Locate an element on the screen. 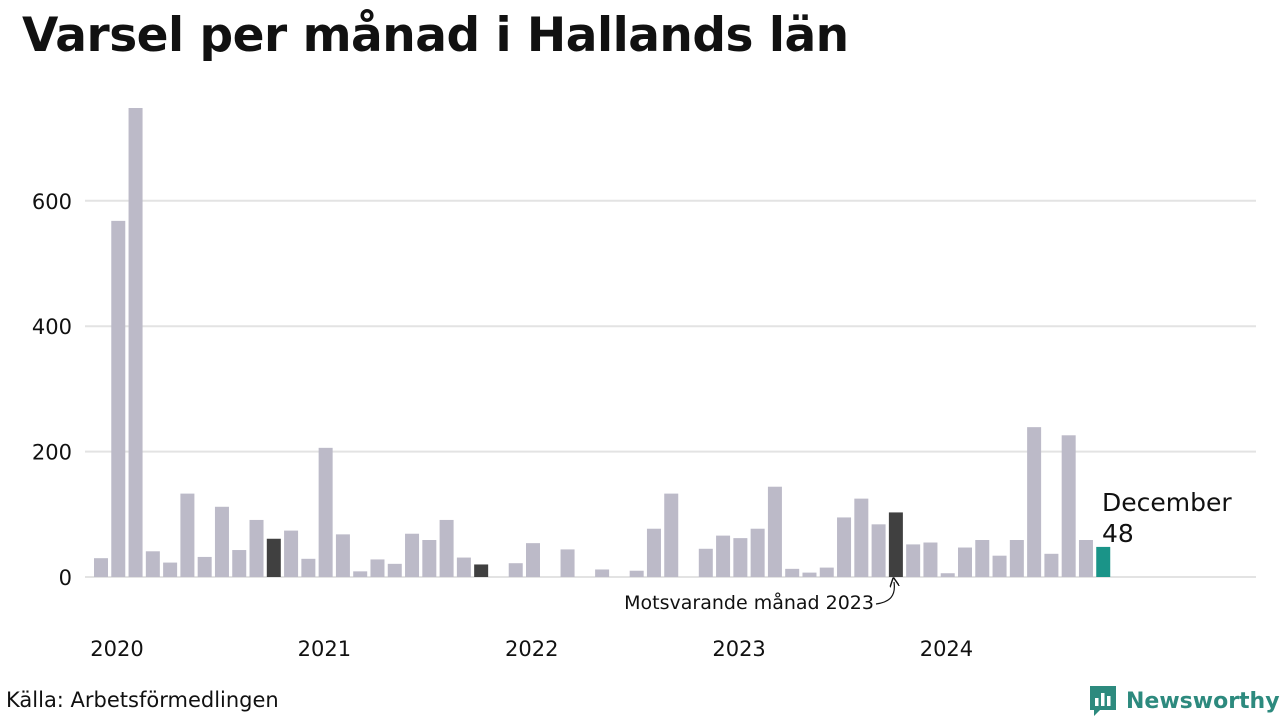  annotations: Motsvarande månad 2023 December 48 is located at coordinates (928, 551).